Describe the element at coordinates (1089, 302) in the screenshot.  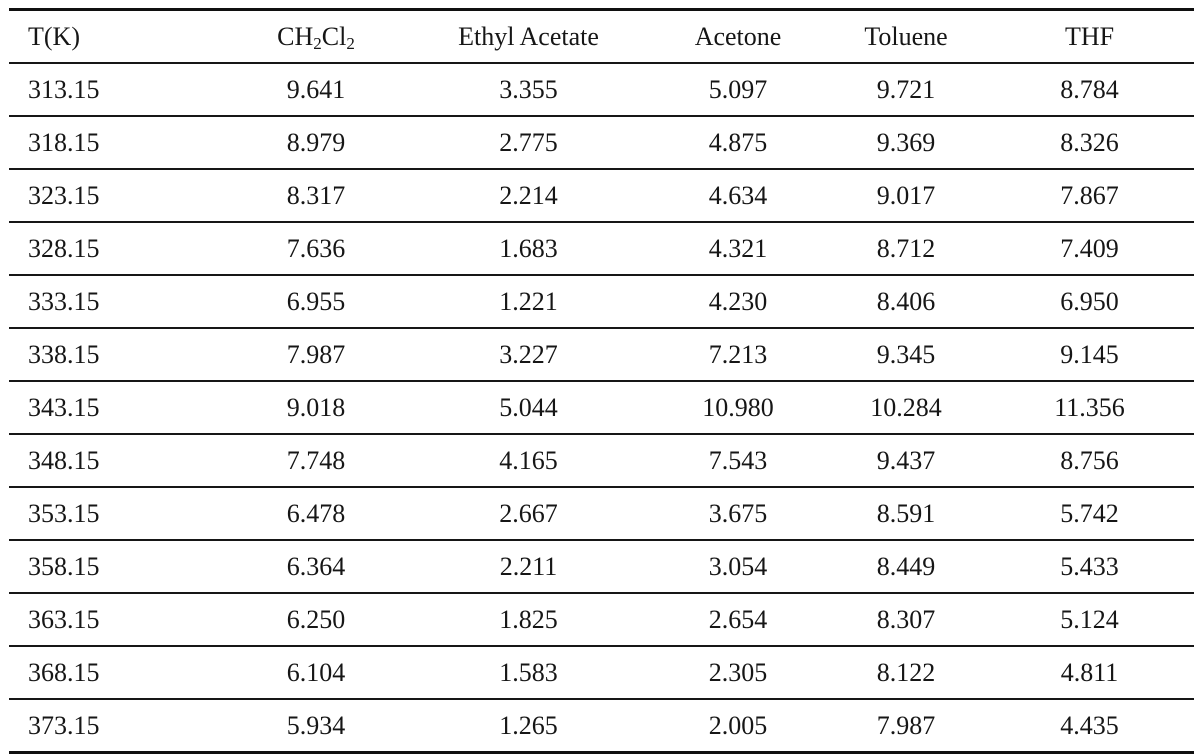
I see `value-cell: 6.950` at that location.